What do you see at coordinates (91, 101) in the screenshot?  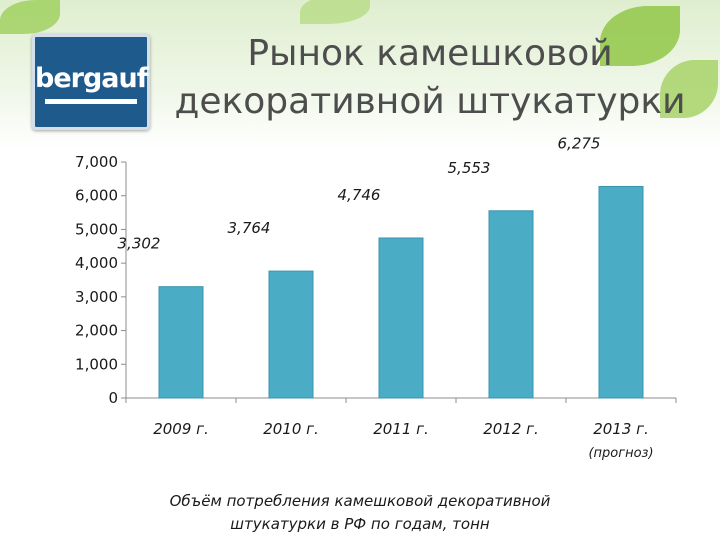 I see `logo-underline` at bounding box center [91, 101].